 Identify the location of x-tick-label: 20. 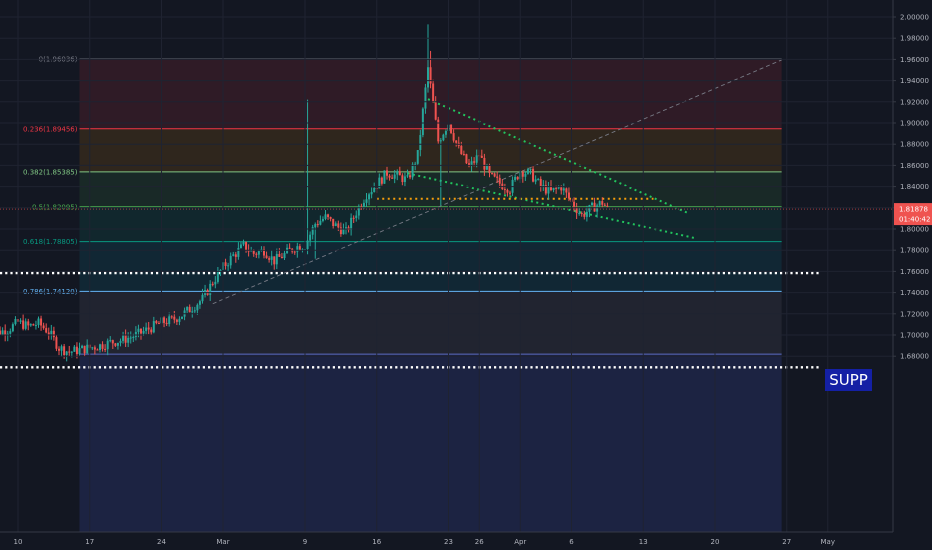
(715, 542).